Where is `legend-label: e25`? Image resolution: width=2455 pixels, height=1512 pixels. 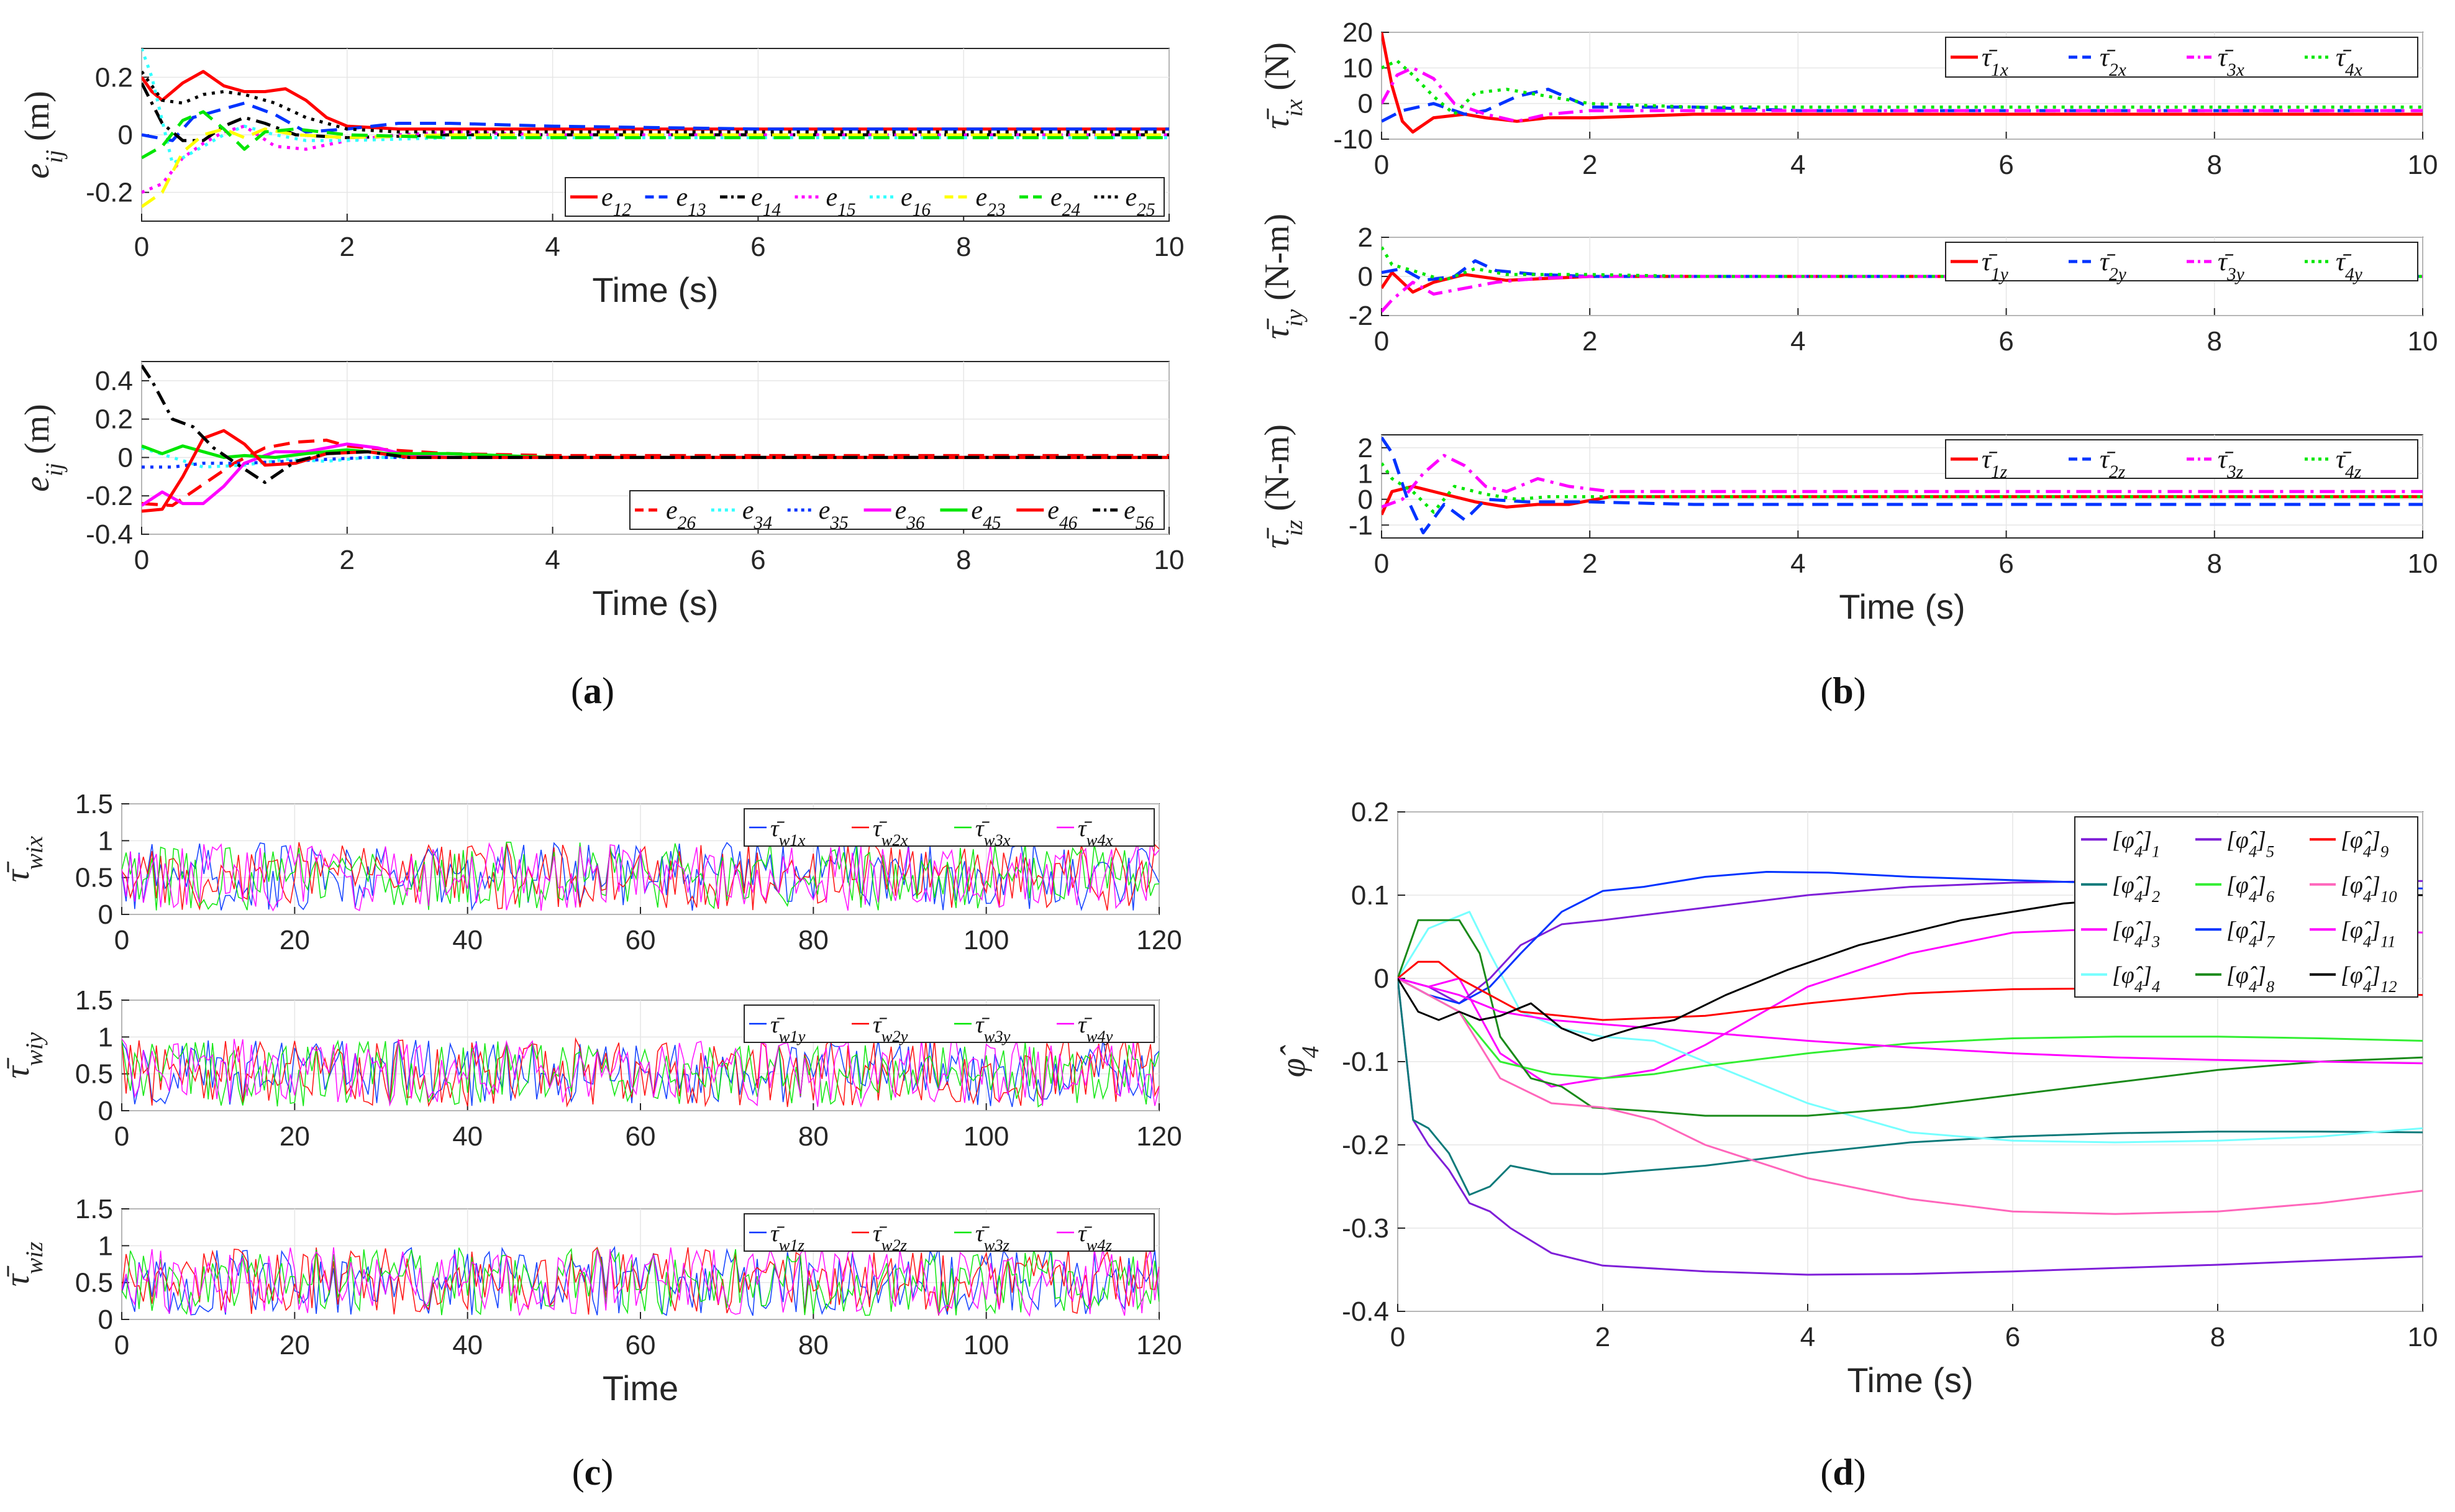 legend-label: e25 is located at coordinates (1140, 201).